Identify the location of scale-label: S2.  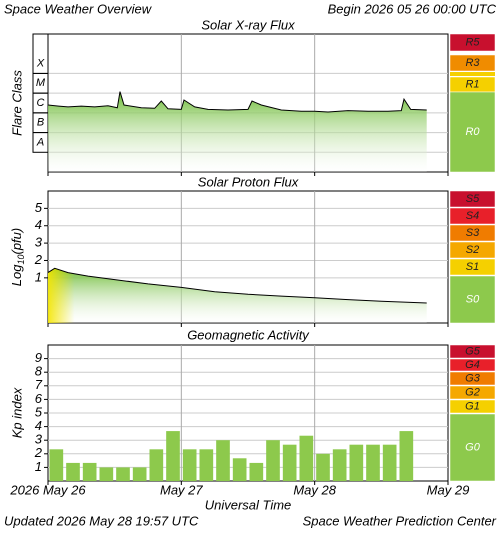
(472, 250).